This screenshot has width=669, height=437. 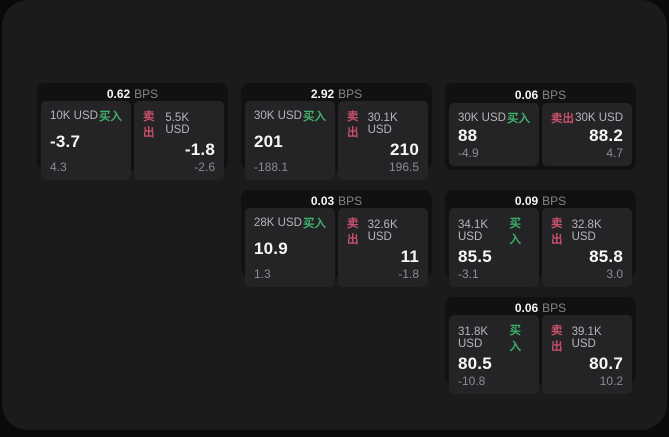 What do you see at coordinates (586, 231) in the screenshot?
I see `sell-amount: 32.8K USD` at bounding box center [586, 231].